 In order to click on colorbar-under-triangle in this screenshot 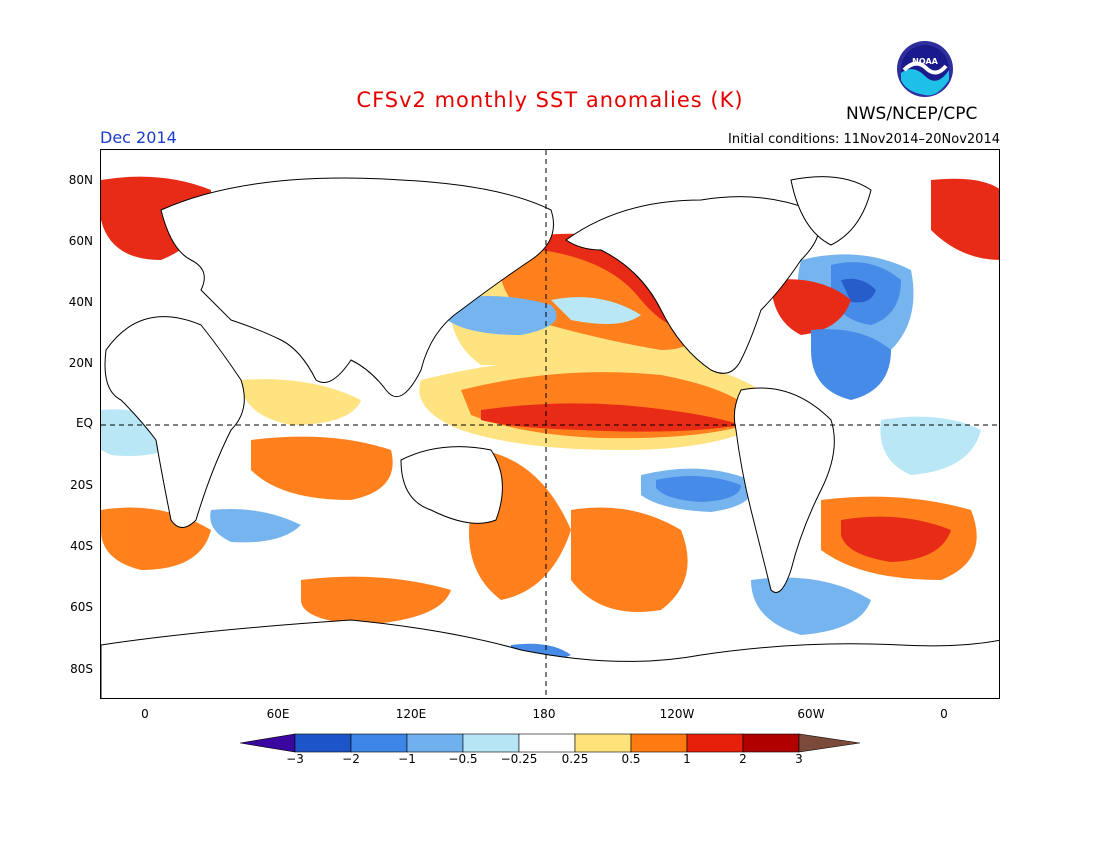, I will do `click(268, 743)`.